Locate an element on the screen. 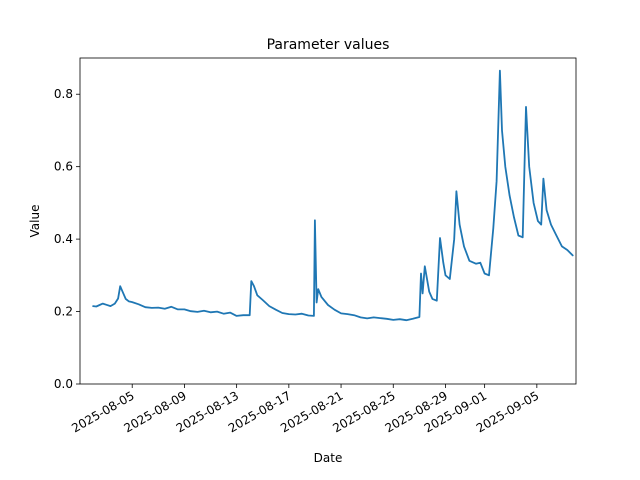 This screenshot has height=480, width=640. y-tick-label: 0.0 is located at coordinates (63, 384).